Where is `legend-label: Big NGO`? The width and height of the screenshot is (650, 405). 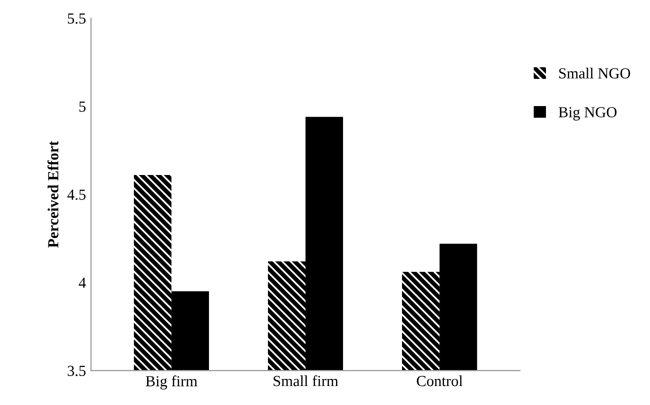 legend-label: Big NGO is located at coordinates (587, 114).